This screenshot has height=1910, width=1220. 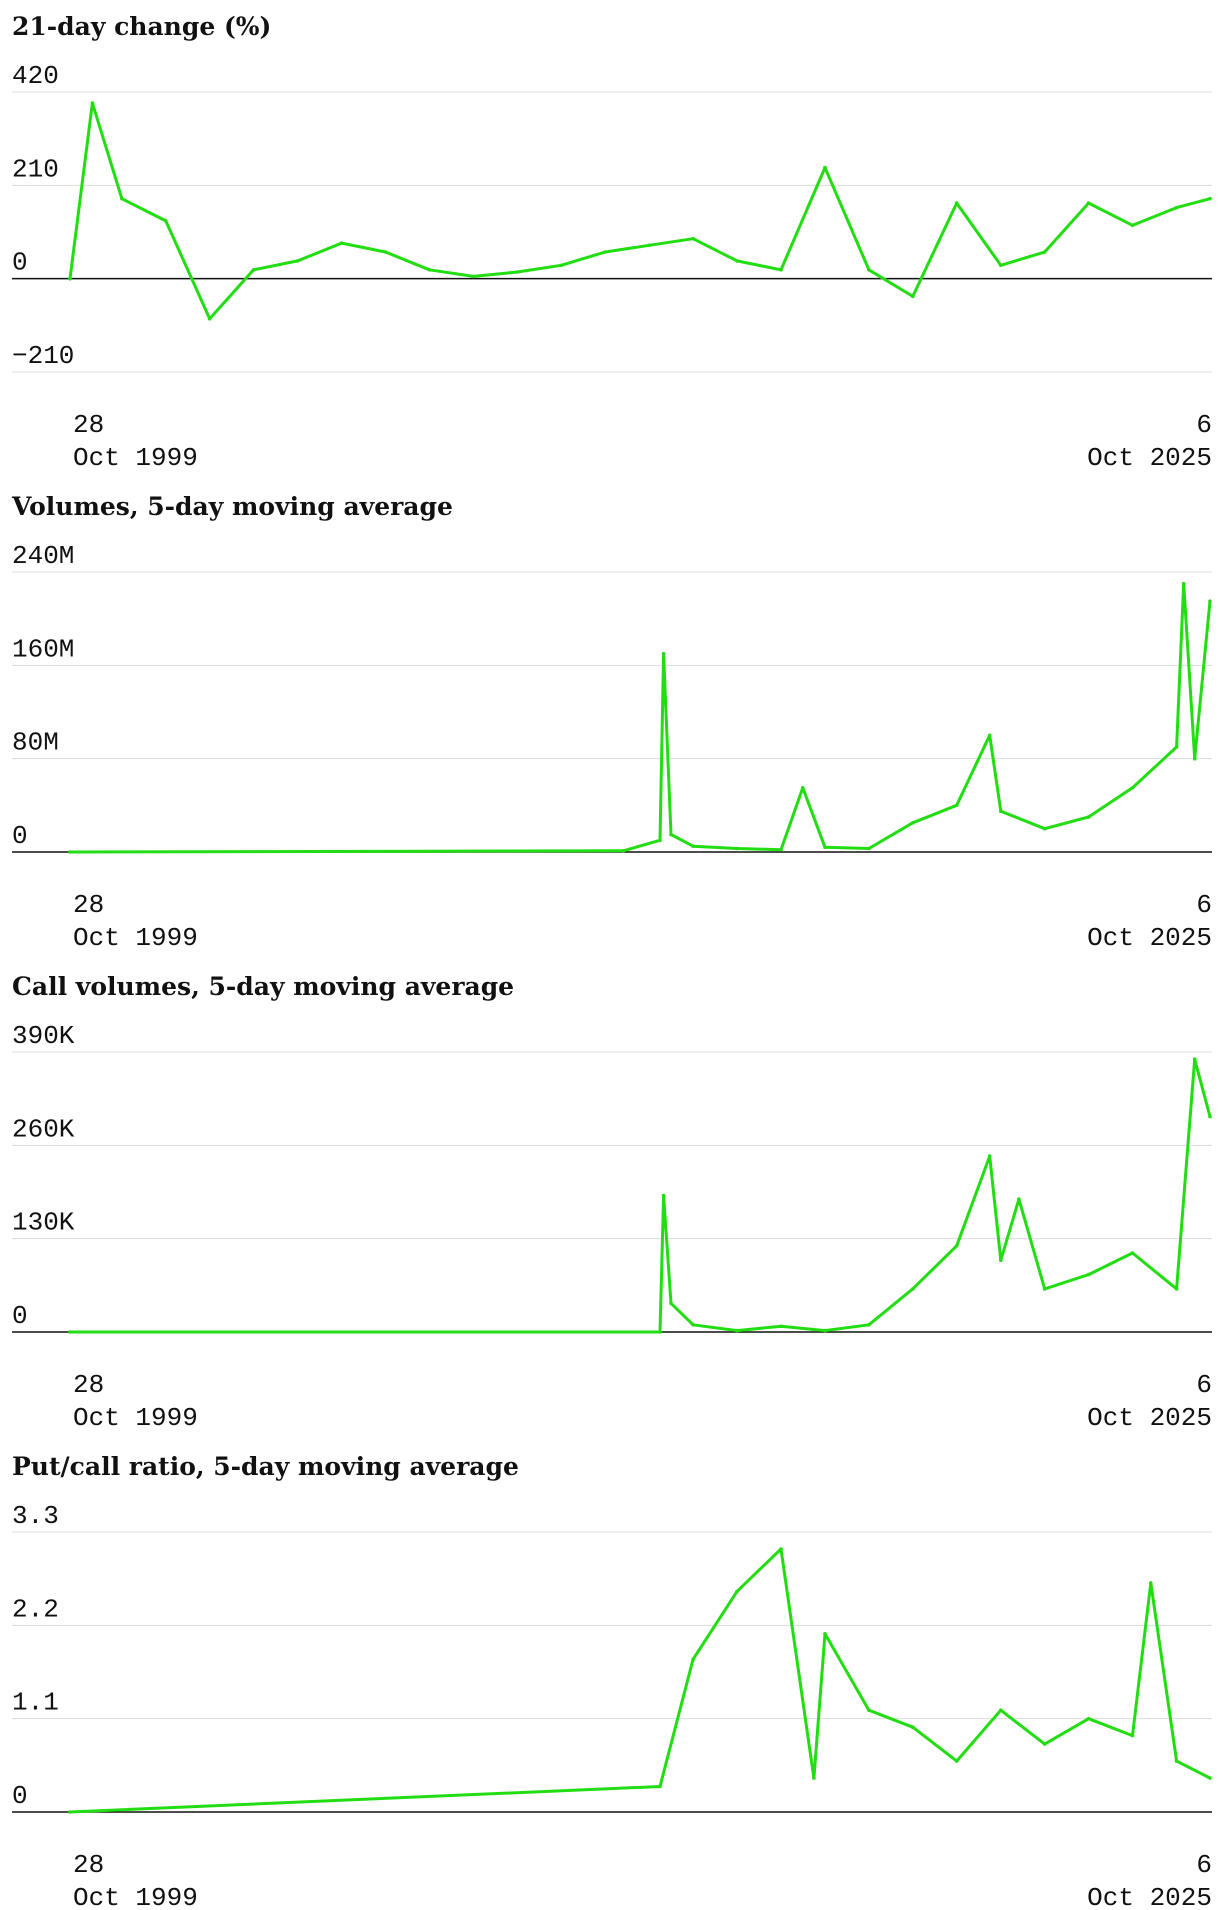 What do you see at coordinates (35, 1516) in the screenshot?
I see `y-tick-label: 3.3` at bounding box center [35, 1516].